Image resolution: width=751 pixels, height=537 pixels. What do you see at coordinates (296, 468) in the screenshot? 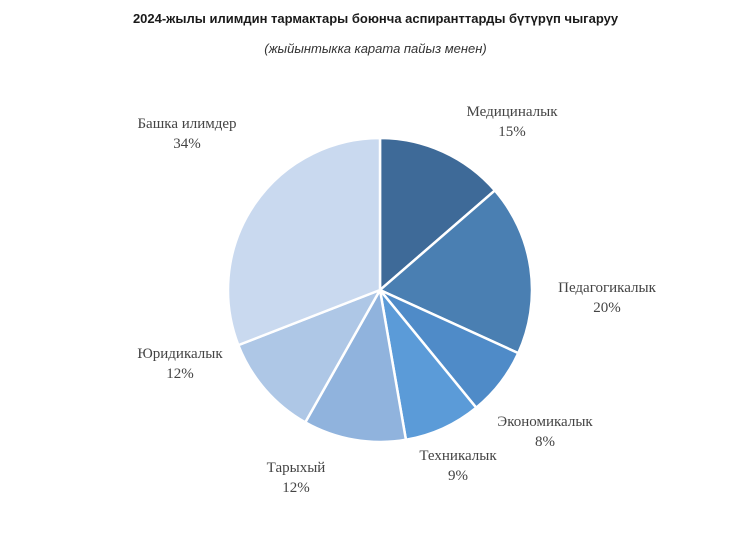
I see `slice-label-5: Тарыхый` at bounding box center [296, 468].